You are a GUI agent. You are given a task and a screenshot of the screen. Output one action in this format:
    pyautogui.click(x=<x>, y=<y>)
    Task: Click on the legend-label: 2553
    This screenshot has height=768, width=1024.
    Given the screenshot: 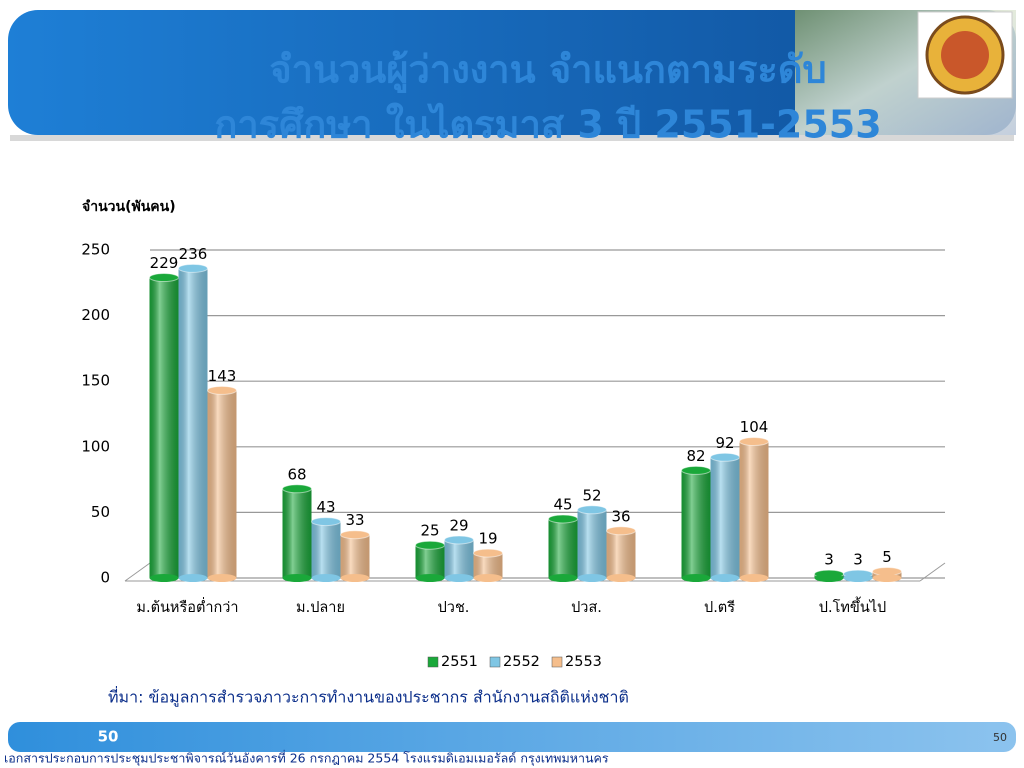 What is the action you would take?
    pyautogui.click(x=583, y=662)
    